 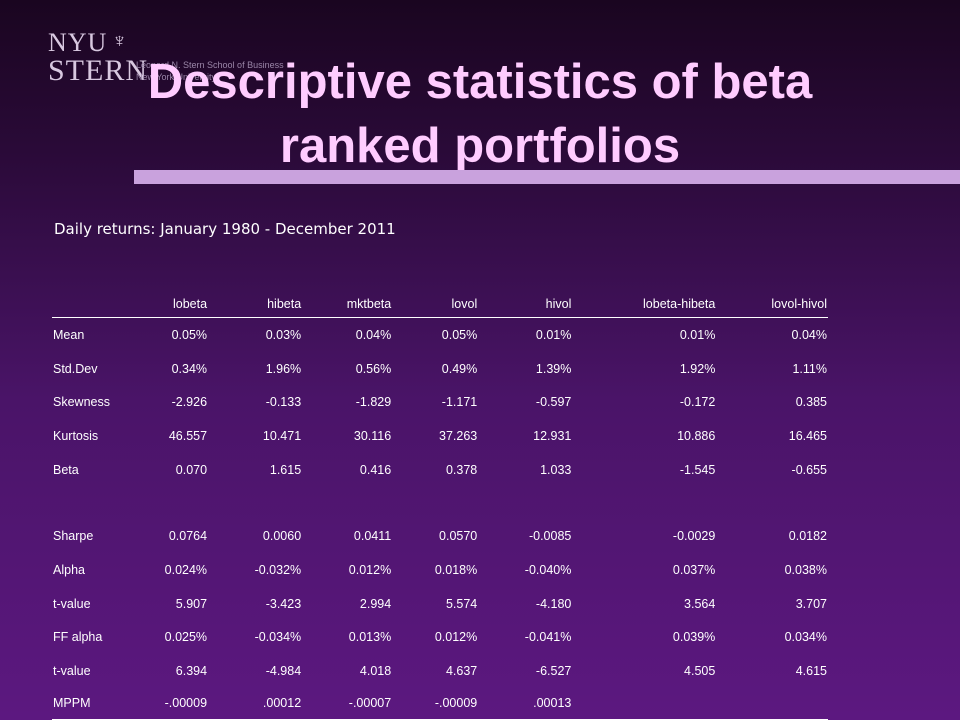 What do you see at coordinates (553, 603) in the screenshot?
I see `table-cell: -4.180` at bounding box center [553, 603].